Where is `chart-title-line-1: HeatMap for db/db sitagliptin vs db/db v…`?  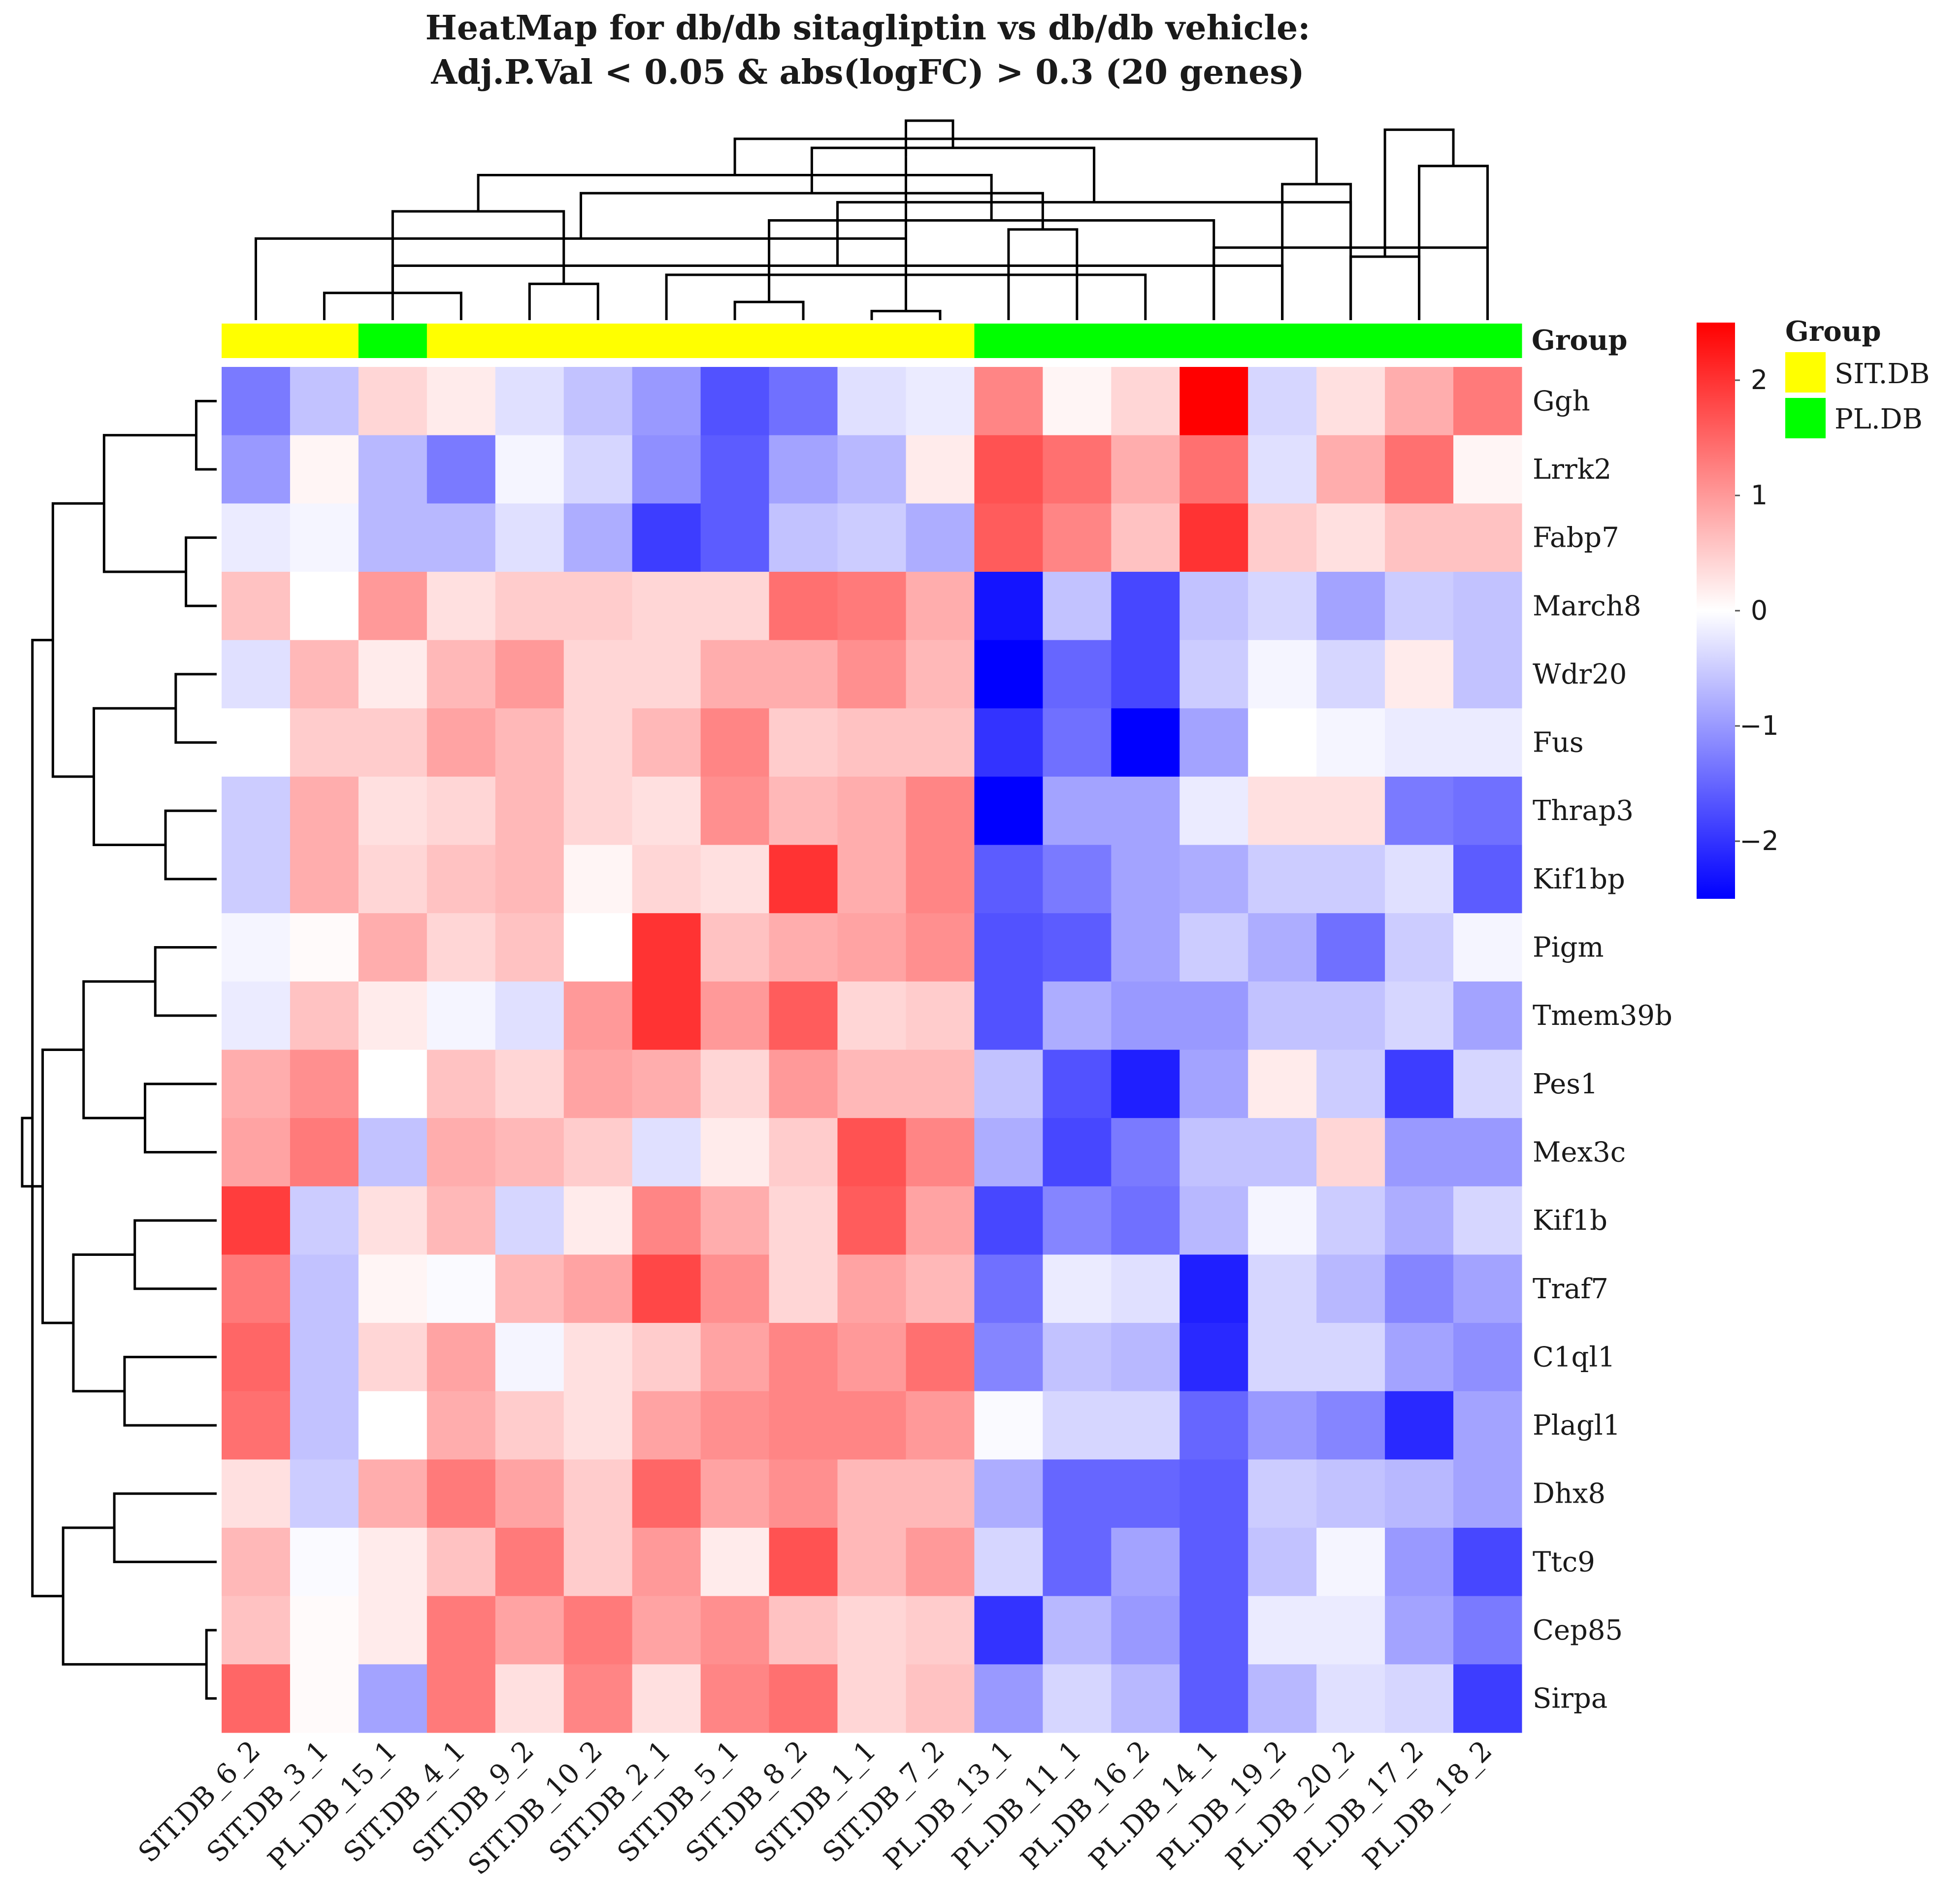 chart-title-line-1: HeatMap for db/db sitagliptin vs db/db v… is located at coordinates (868, 28).